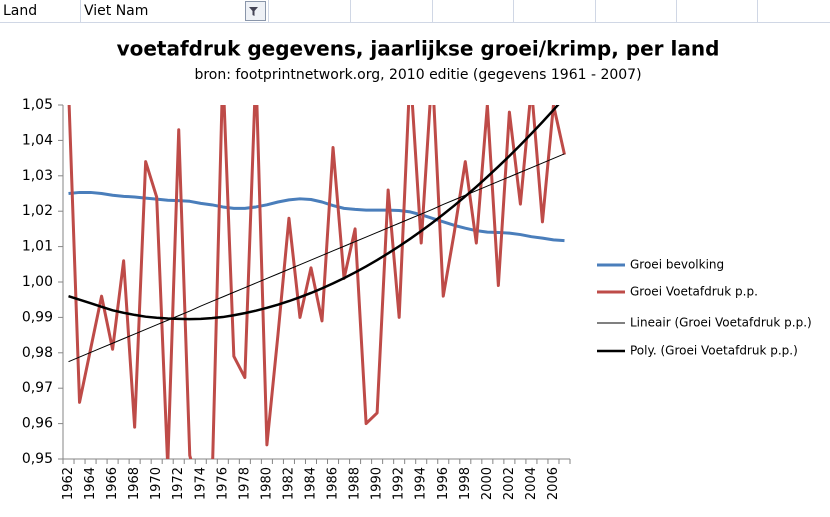 The width and height of the screenshot is (830, 517). What do you see at coordinates (37, 459) in the screenshot?
I see `y-tick-label: 0,95` at bounding box center [37, 459].